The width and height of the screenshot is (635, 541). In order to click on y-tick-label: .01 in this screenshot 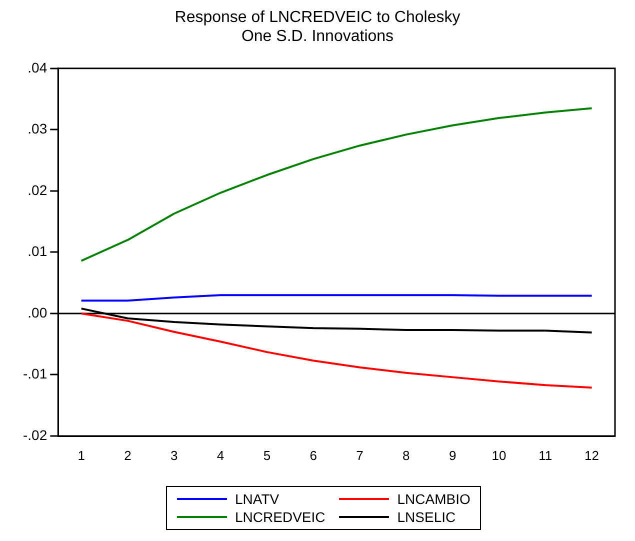, I will do `click(38, 251)`.